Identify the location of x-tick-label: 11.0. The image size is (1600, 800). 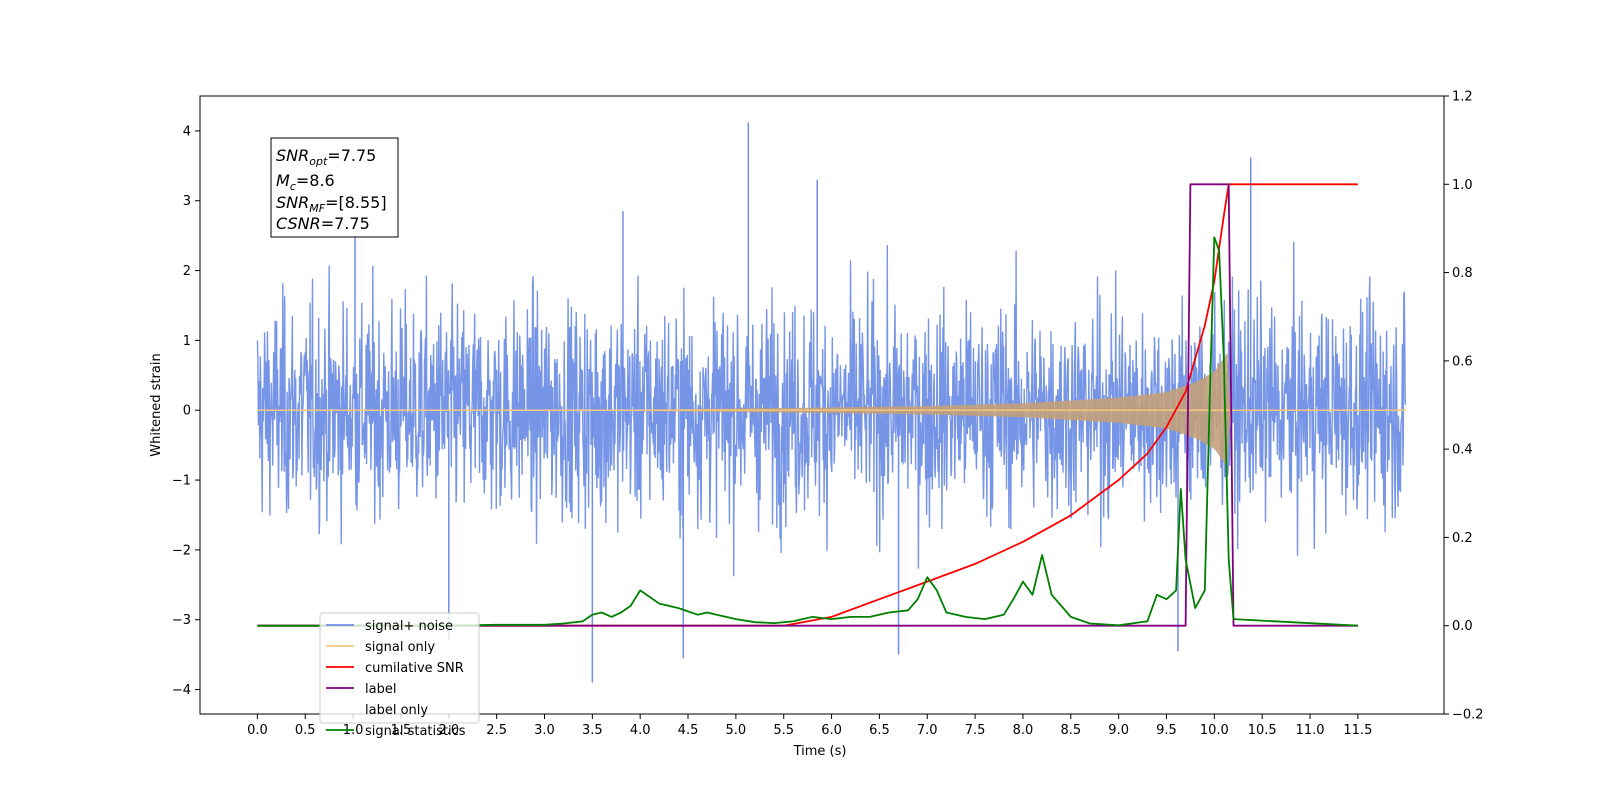
(1310, 730).